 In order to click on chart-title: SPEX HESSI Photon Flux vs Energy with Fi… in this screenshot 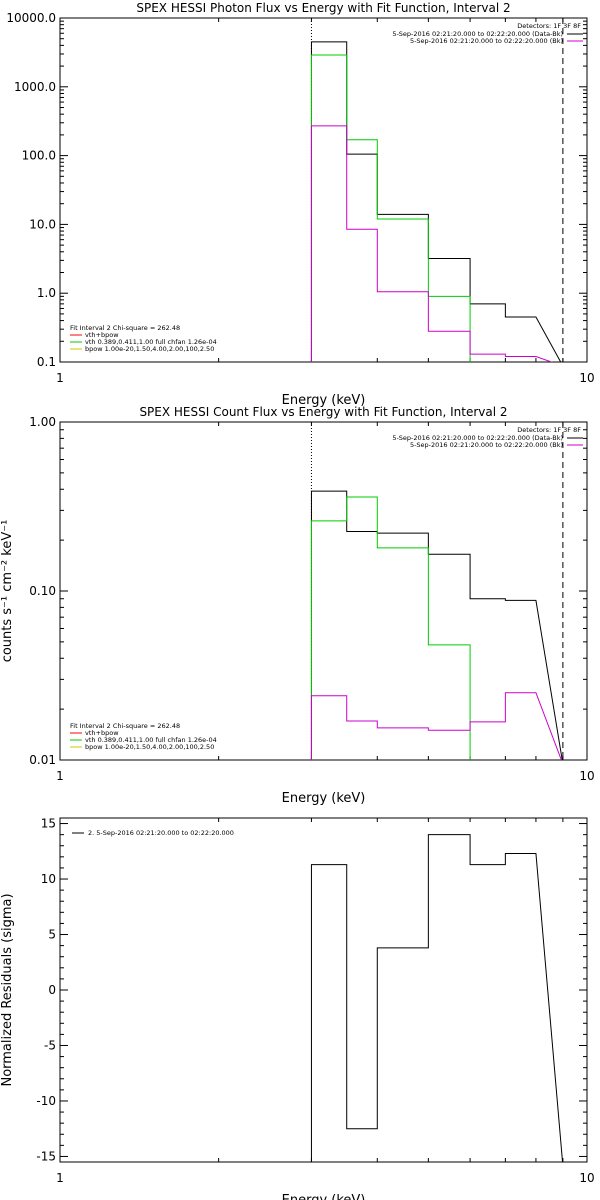, I will do `click(323, 8)`.